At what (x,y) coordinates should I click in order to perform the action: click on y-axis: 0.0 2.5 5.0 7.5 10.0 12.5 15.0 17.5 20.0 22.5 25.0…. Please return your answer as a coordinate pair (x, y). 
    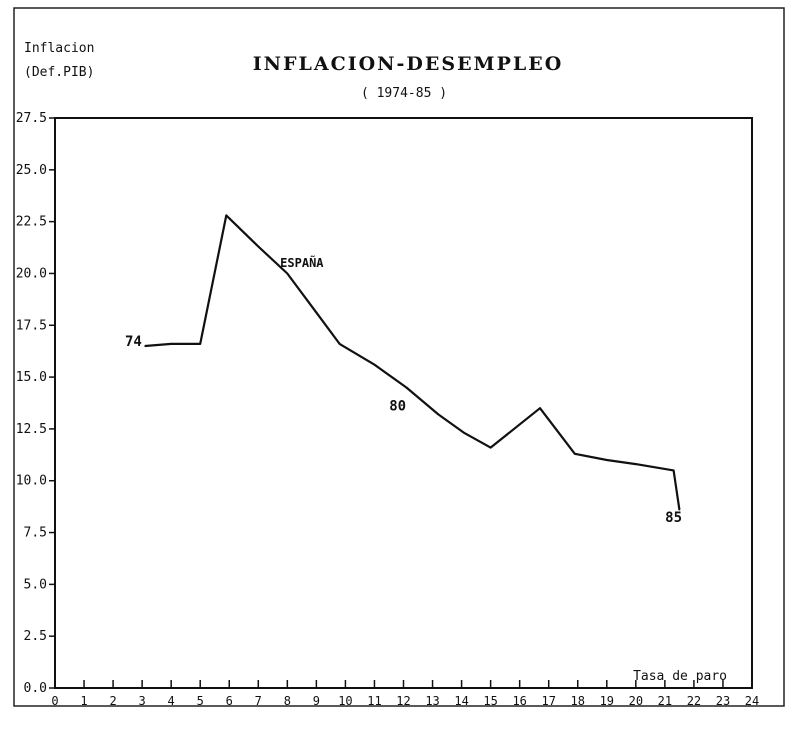
    Looking at the image, I should click on (35, 403).